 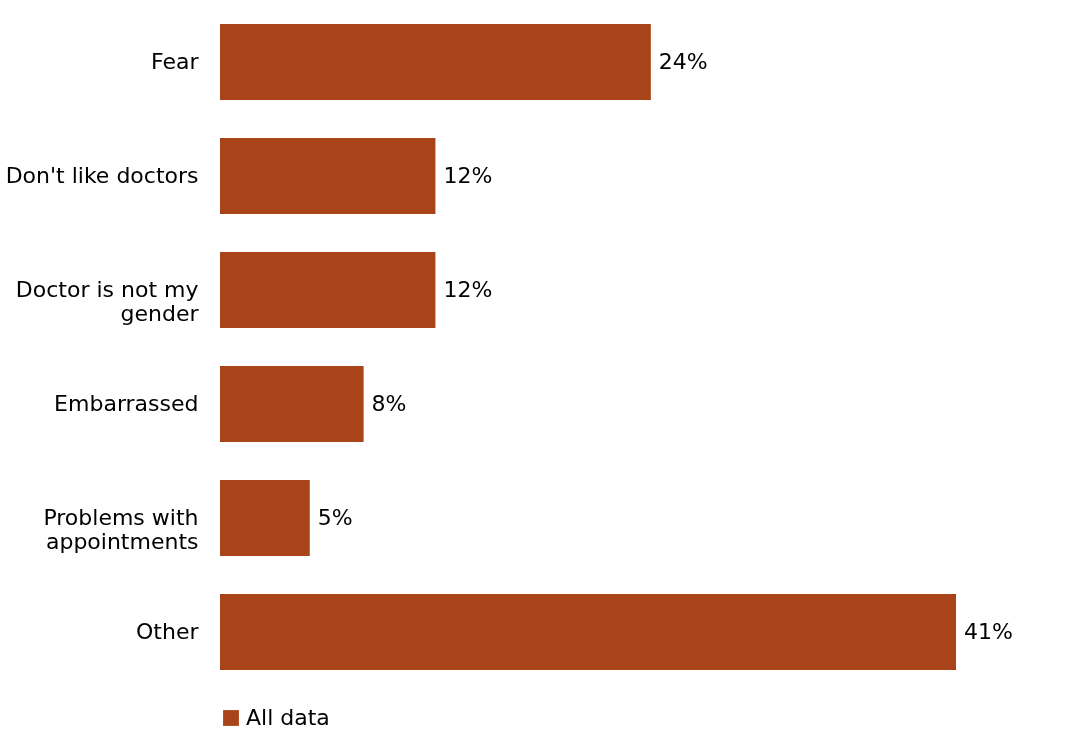 What do you see at coordinates (288, 717) in the screenshot?
I see `legend-label: All data` at bounding box center [288, 717].